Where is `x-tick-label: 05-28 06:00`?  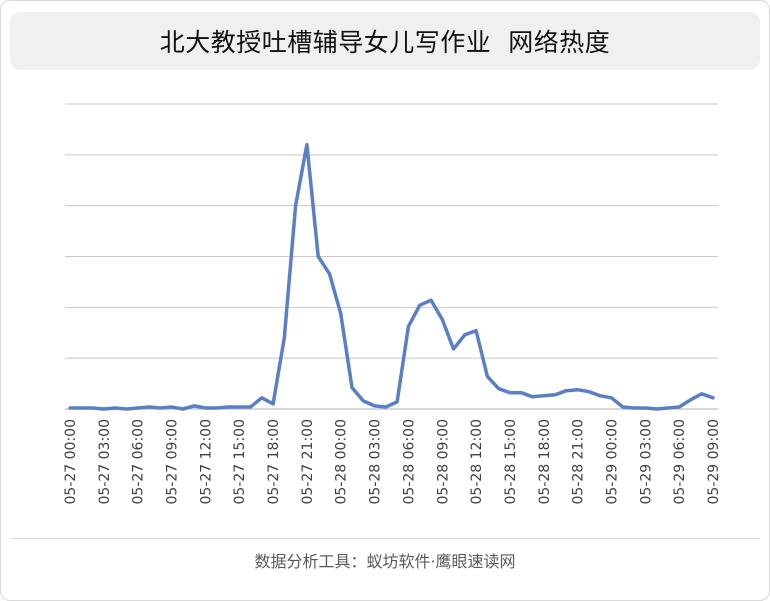 x-tick-label: 05-28 06:00 is located at coordinates (409, 461).